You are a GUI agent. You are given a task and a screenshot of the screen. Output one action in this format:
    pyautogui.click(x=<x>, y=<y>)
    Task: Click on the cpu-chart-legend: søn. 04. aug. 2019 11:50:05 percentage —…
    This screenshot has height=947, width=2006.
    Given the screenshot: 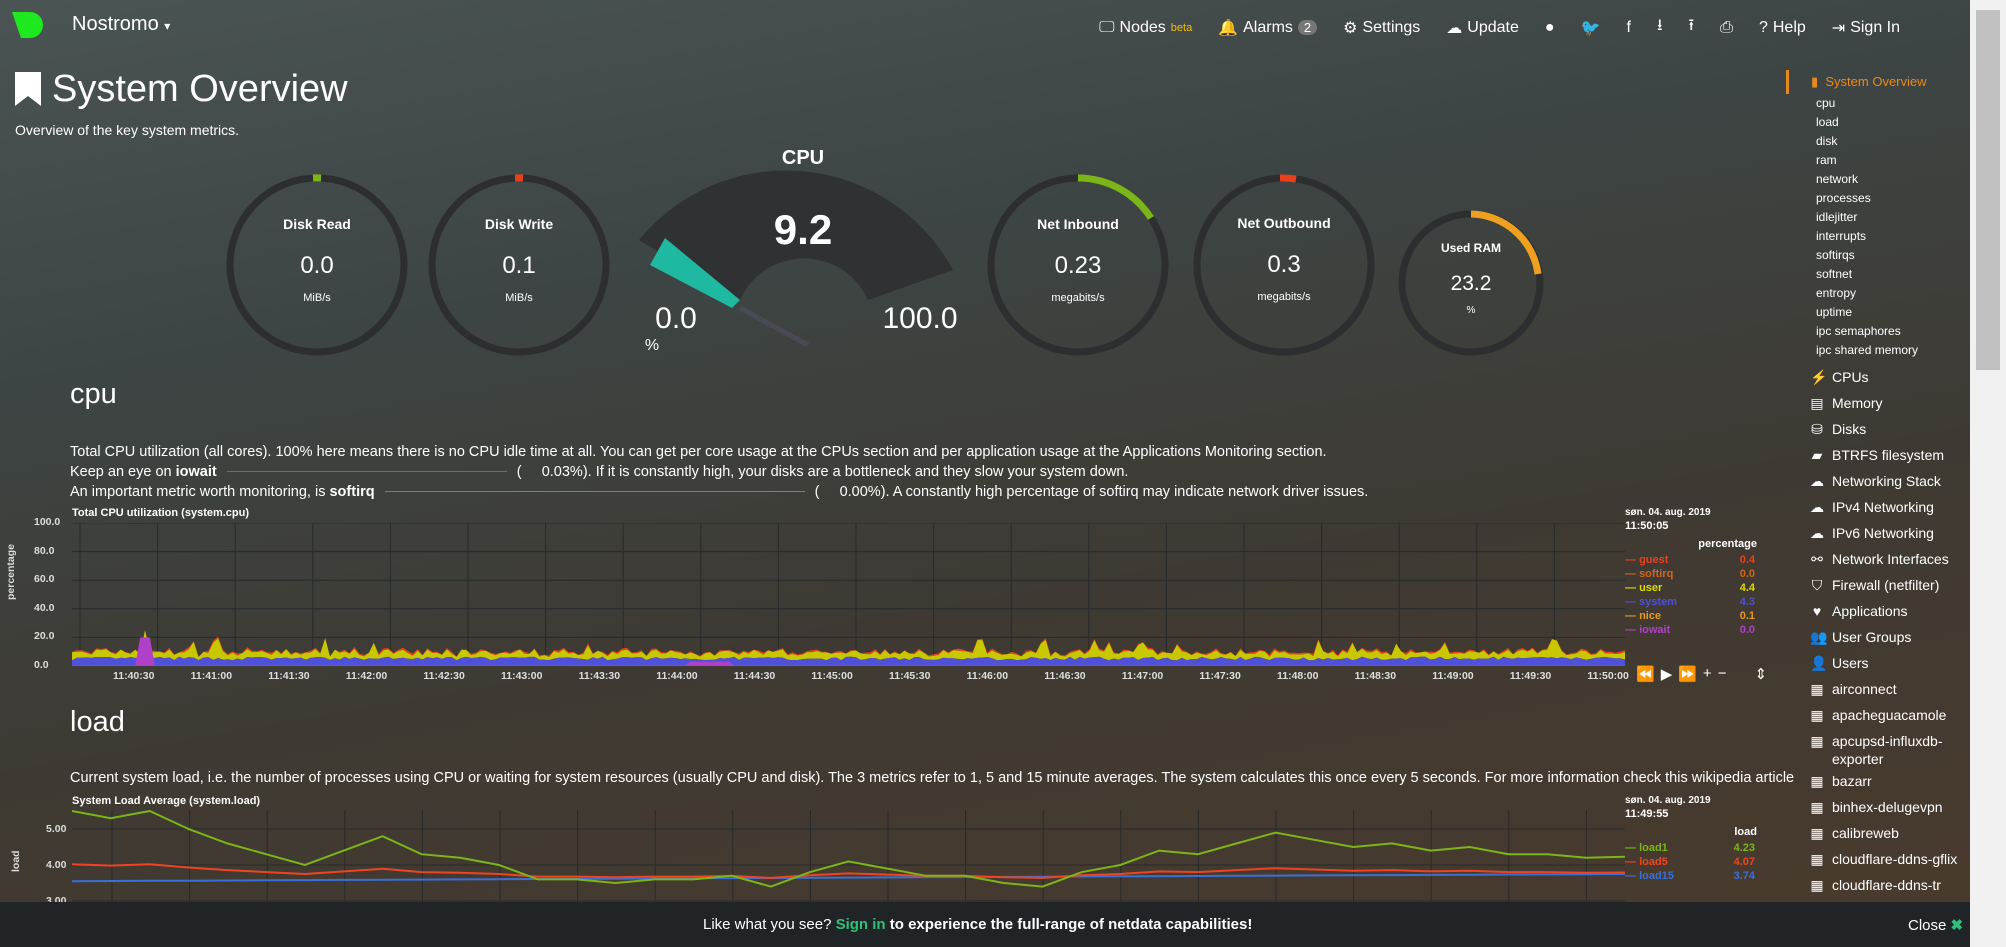 What is the action you would take?
    pyautogui.click(x=1691, y=572)
    